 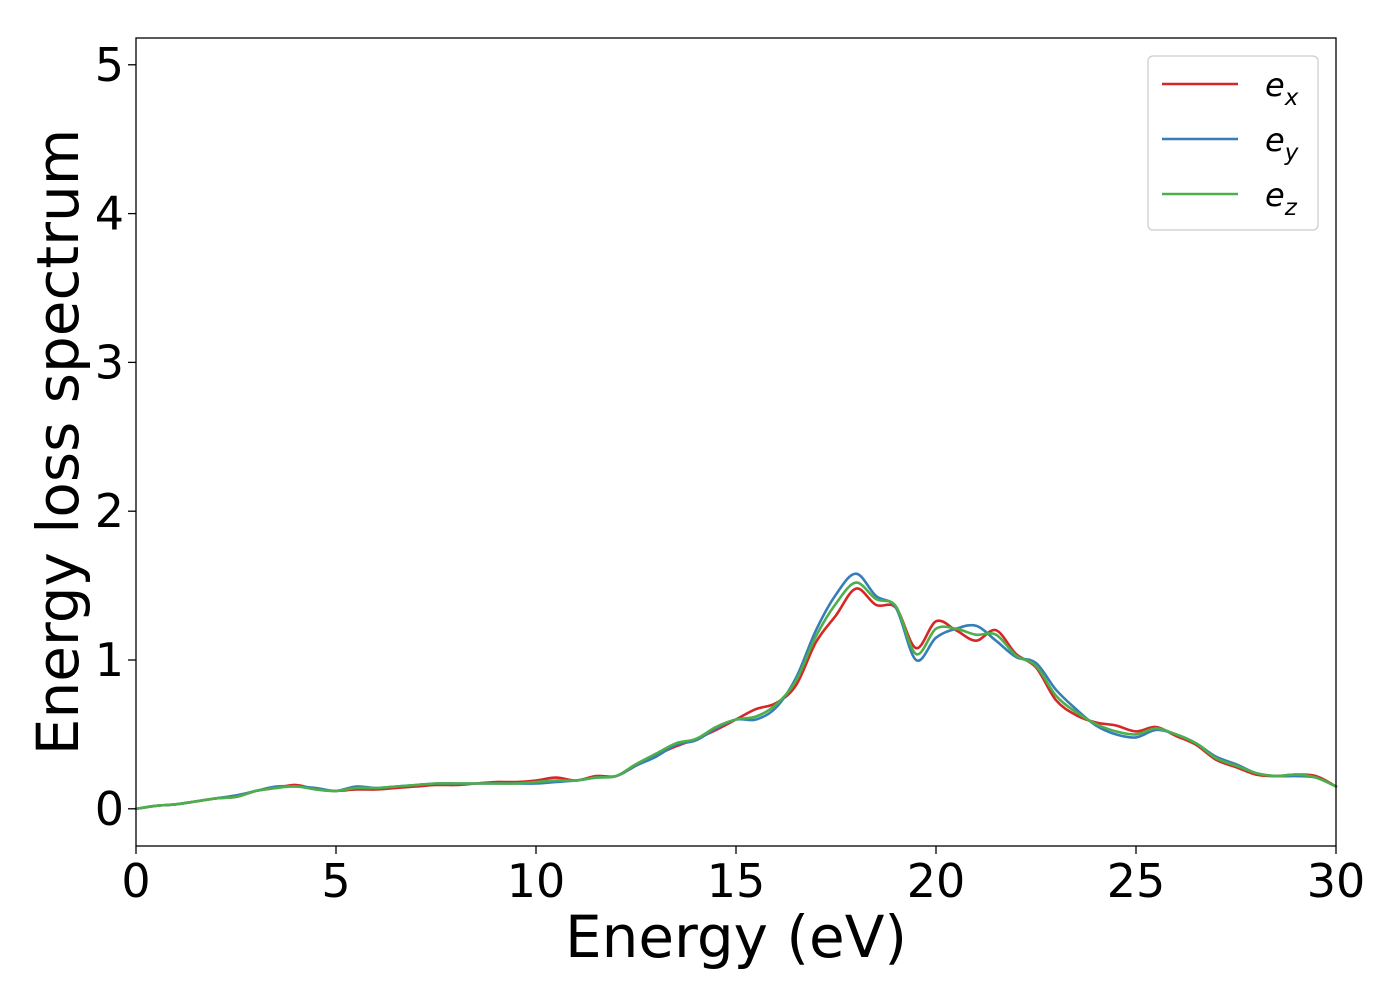 I want to click on y-tick-label: 4, so click(x=109, y=214).